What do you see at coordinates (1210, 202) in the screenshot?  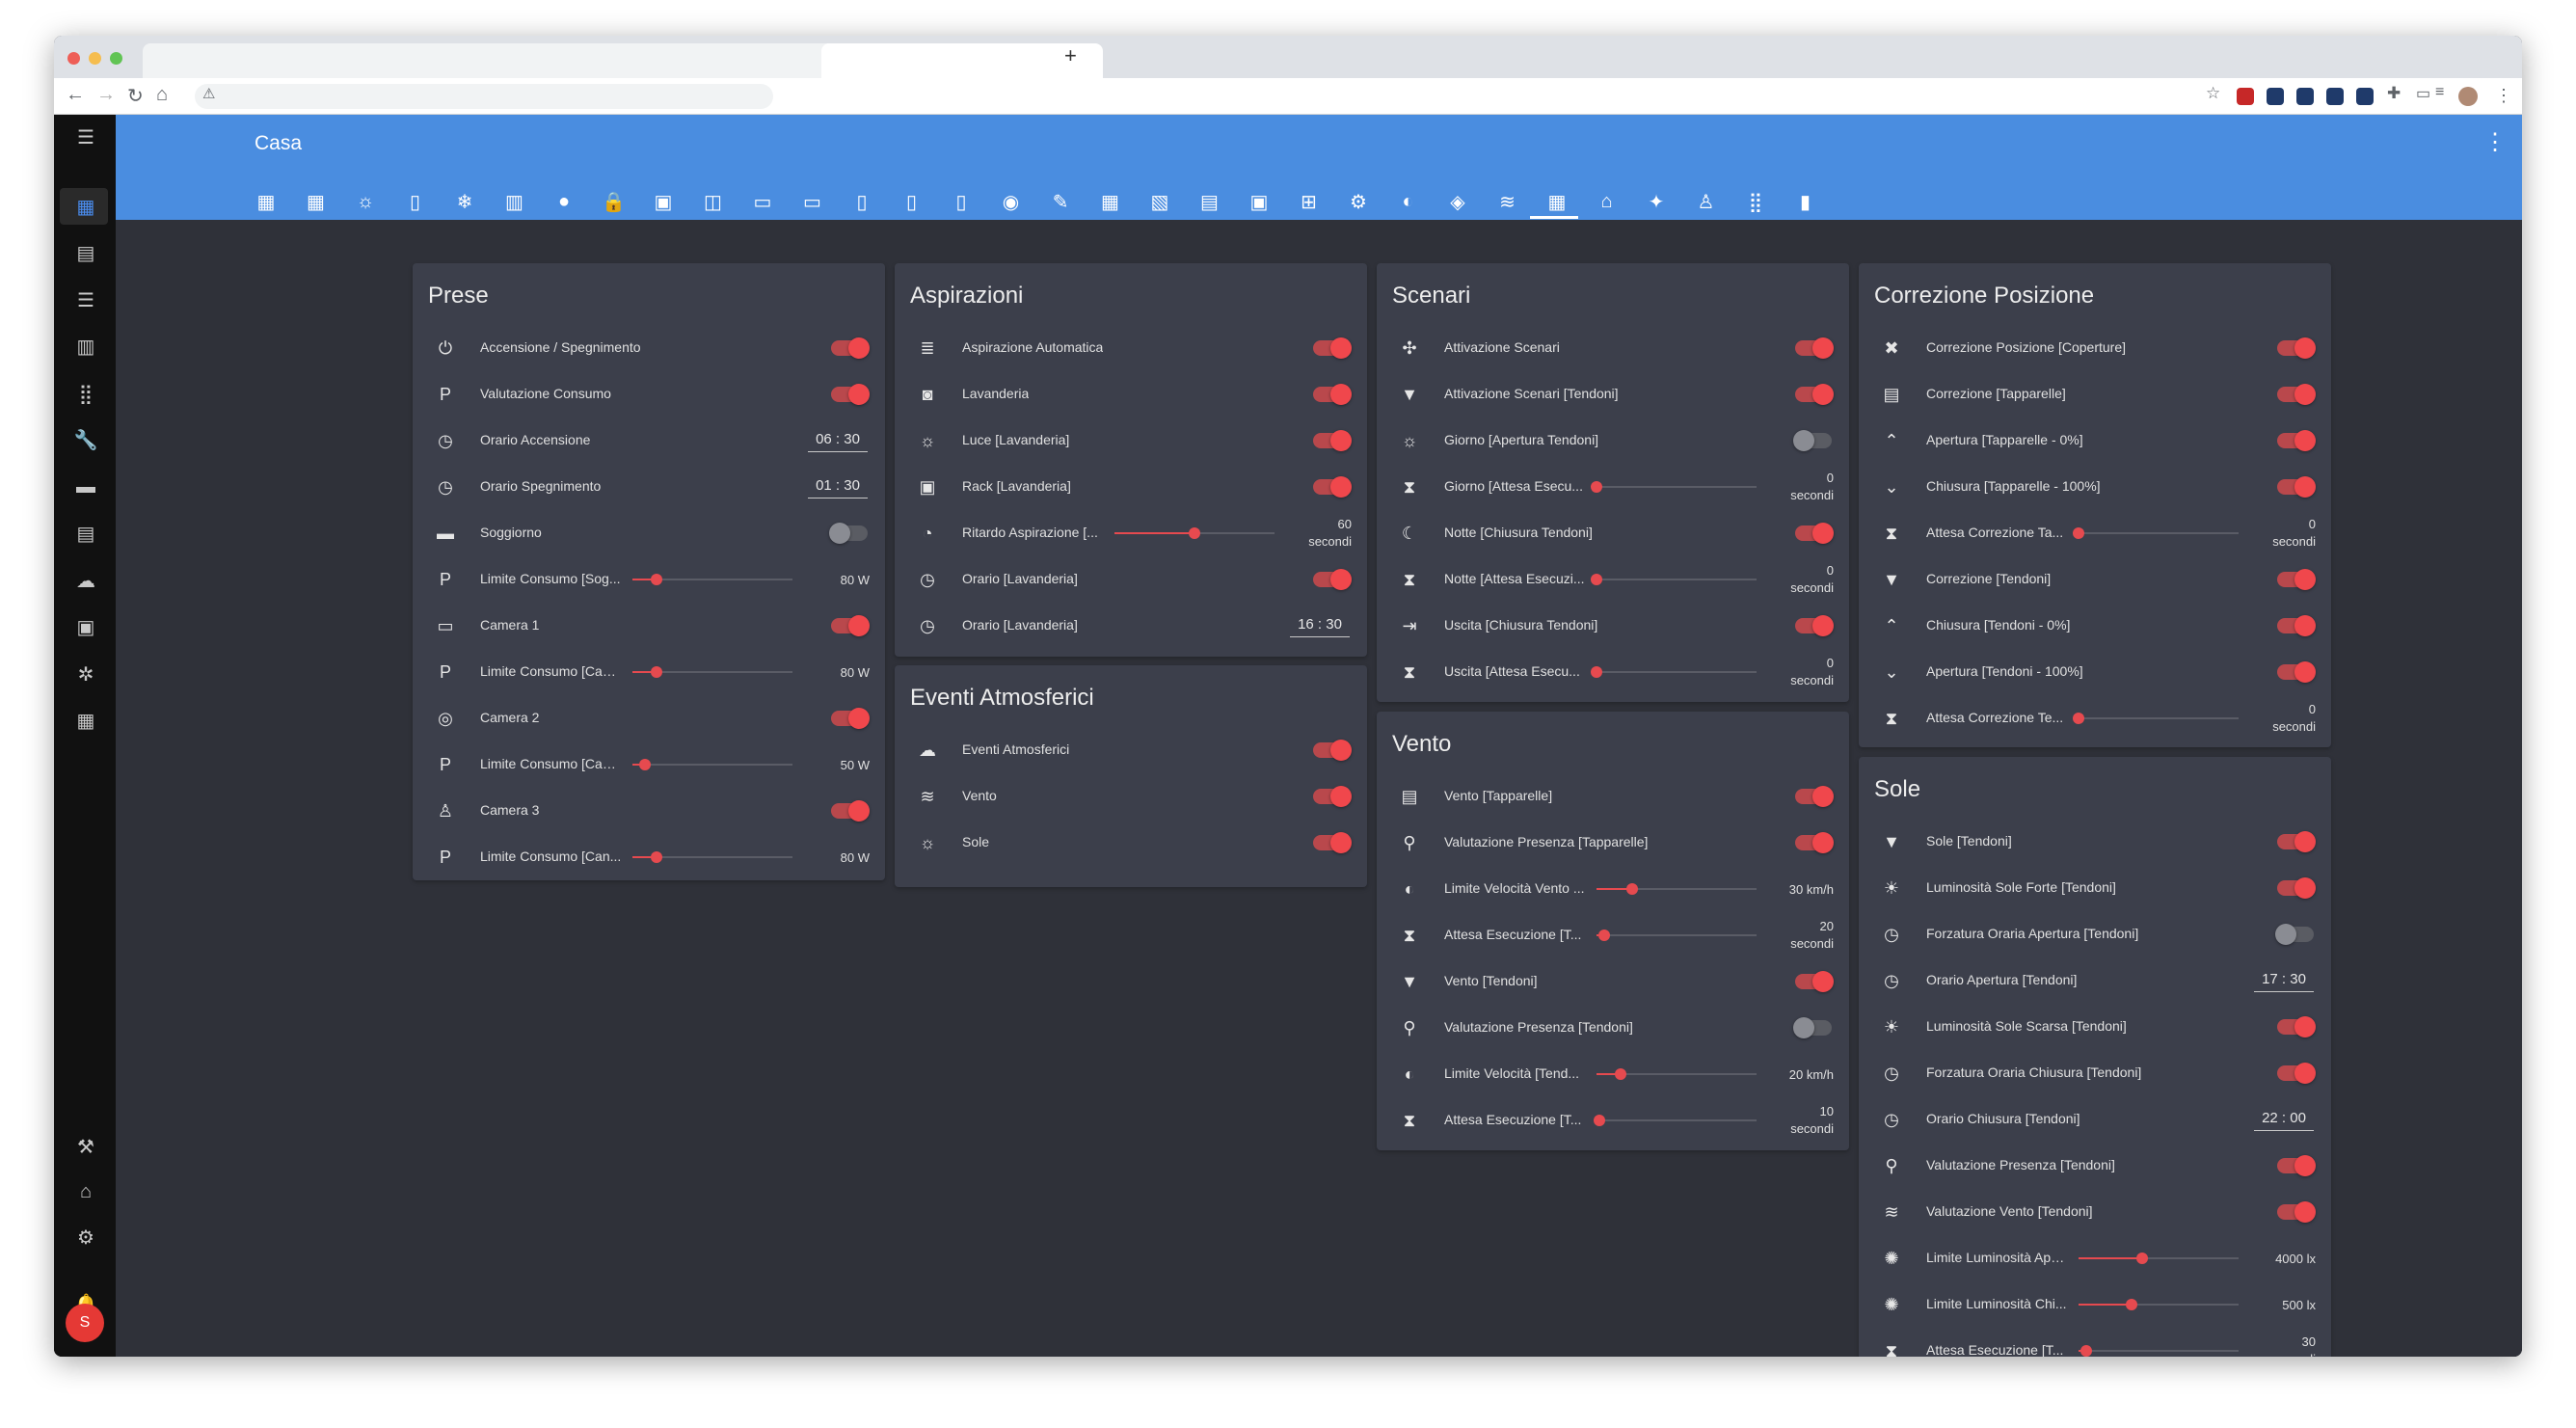 I see `view-tab-panel-icon: ▤` at bounding box center [1210, 202].